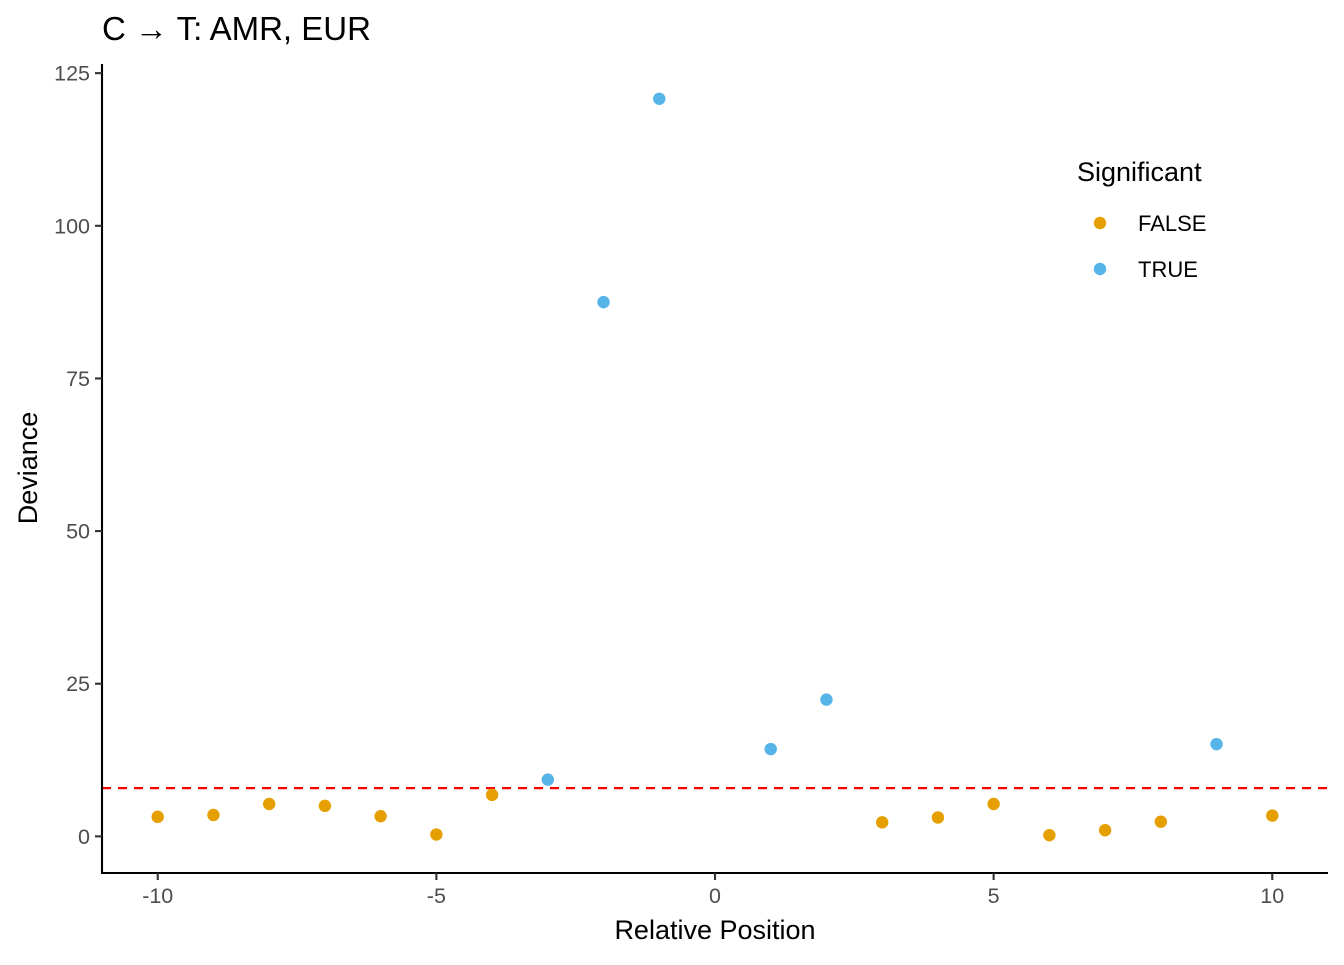 The height and width of the screenshot is (965, 1344). What do you see at coordinates (714, 930) in the screenshot?
I see `x-axis-title: Relative Position` at bounding box center [714, 930].